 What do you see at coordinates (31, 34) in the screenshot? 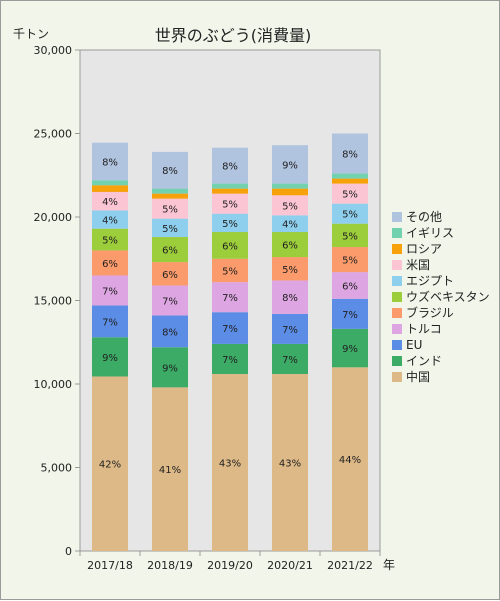
I see `y-axis-unit: 千トン` at bounding box center [31, 34].